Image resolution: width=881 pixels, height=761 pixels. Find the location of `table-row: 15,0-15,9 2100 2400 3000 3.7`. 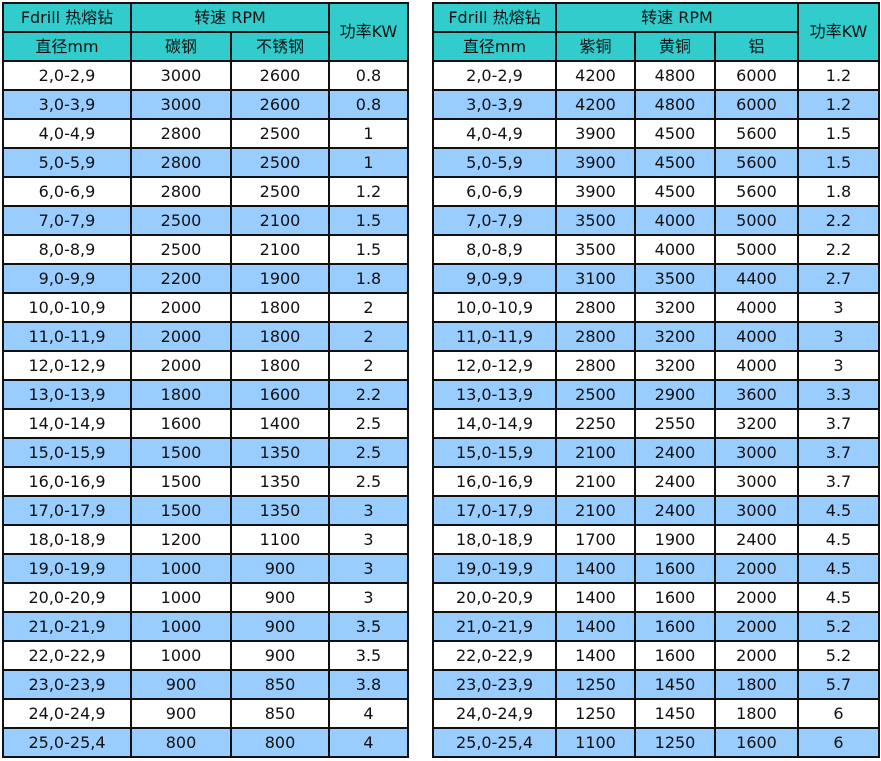

table-row: 15,0-15,9 2100 2400 3000 3.7 is located at coordinates (656, 452).